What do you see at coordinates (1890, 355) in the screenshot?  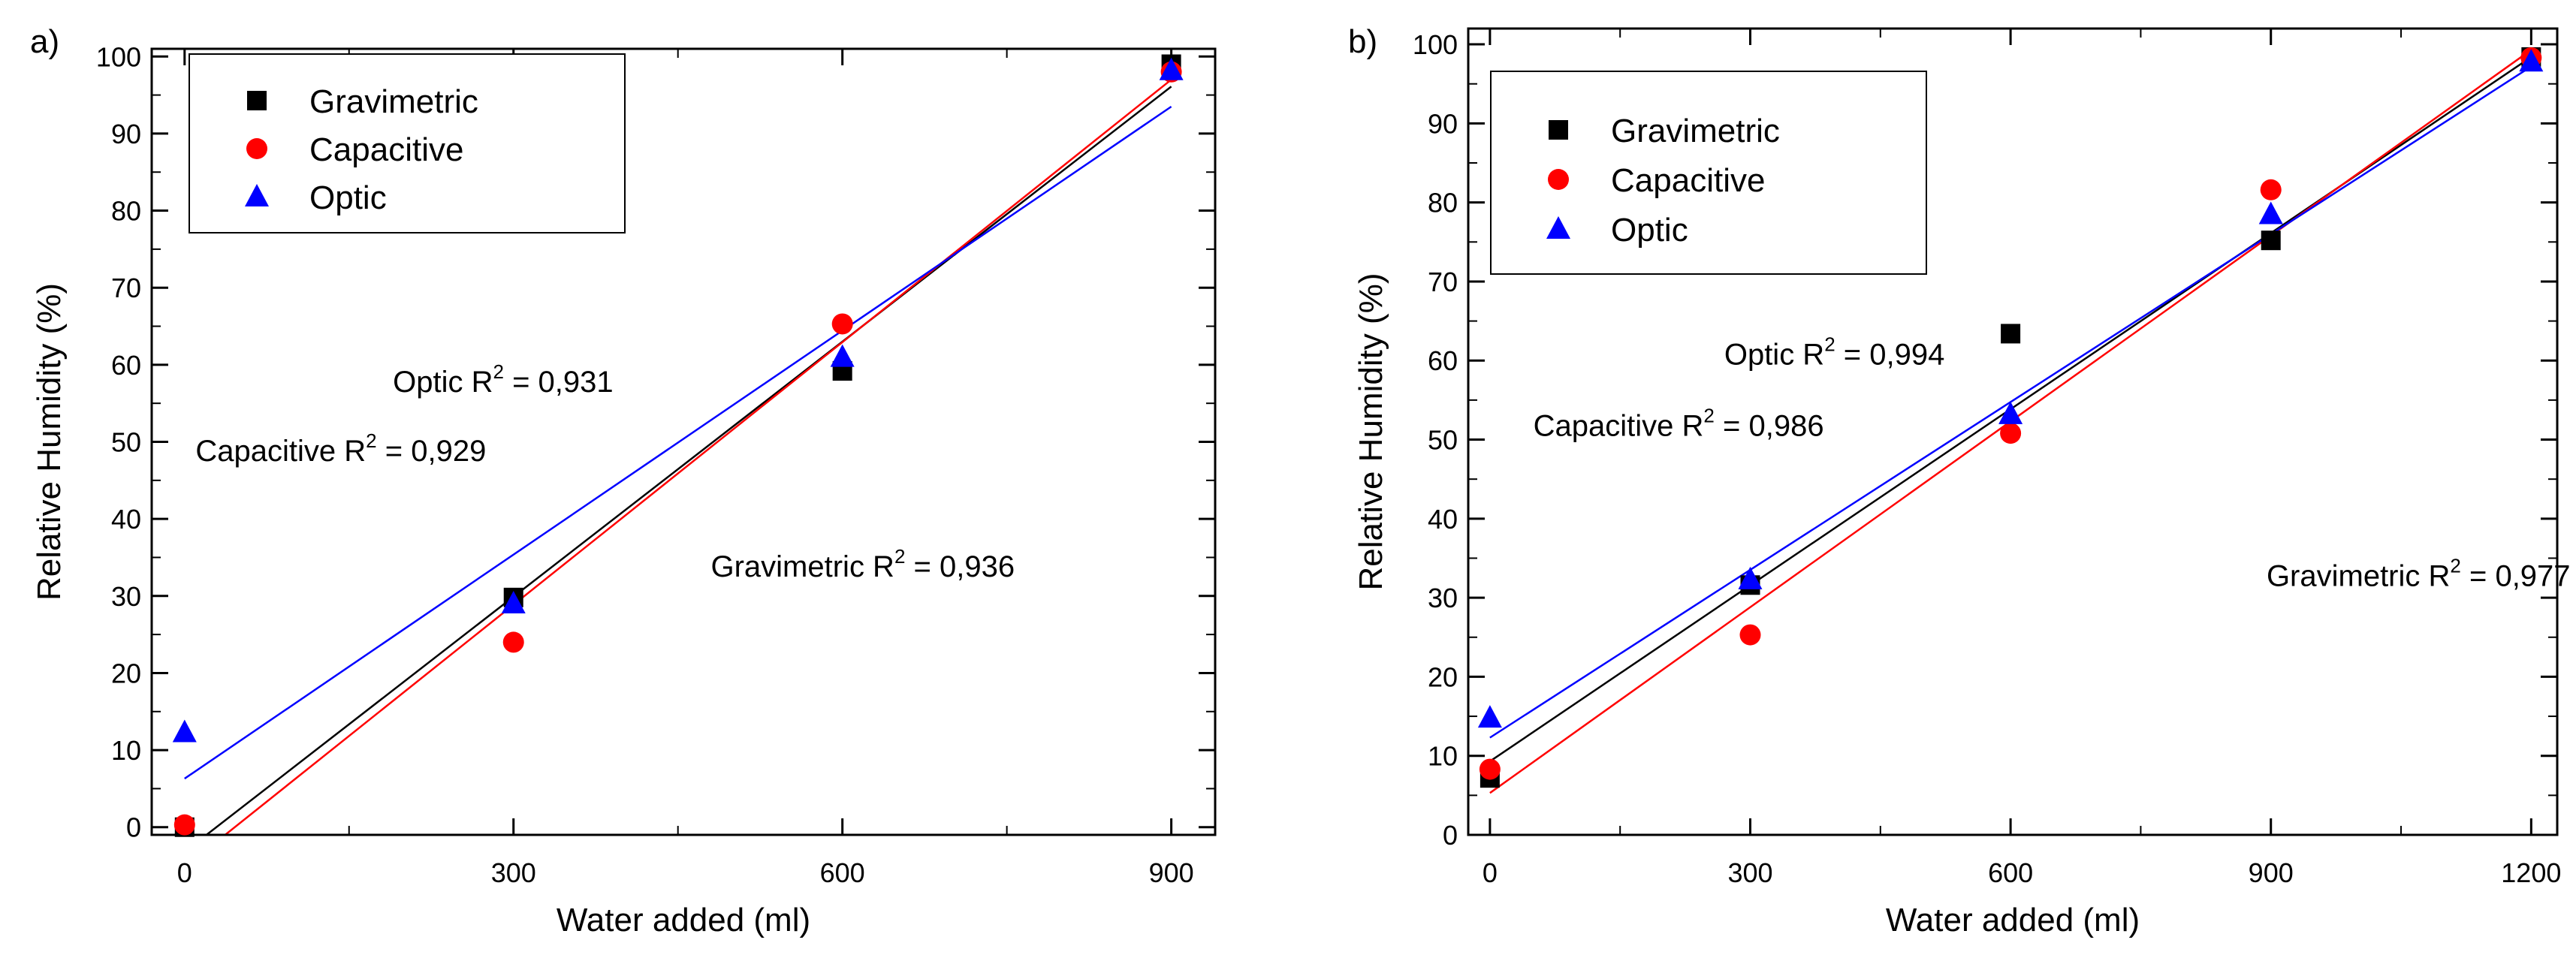 I see `annotation-value: = 0,994` at bounding box center [1890, 355].